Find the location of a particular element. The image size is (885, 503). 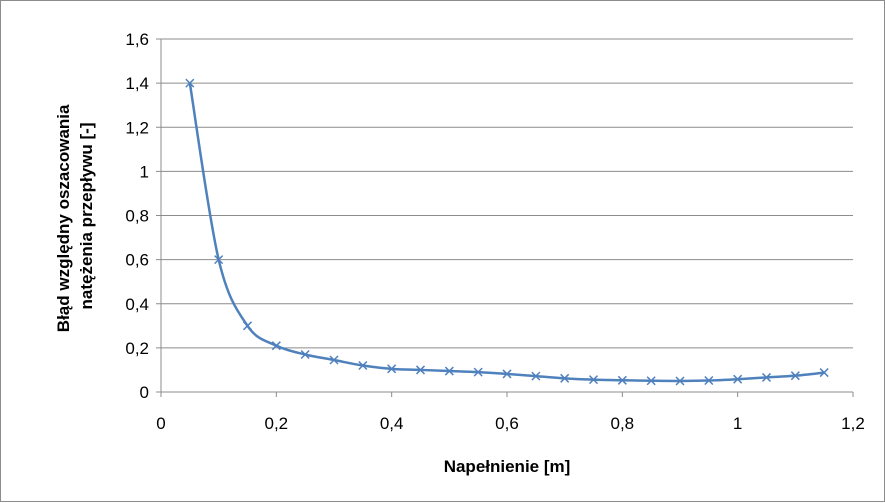

y-tick-label: 0,2 is located at coordinates (137, 348).